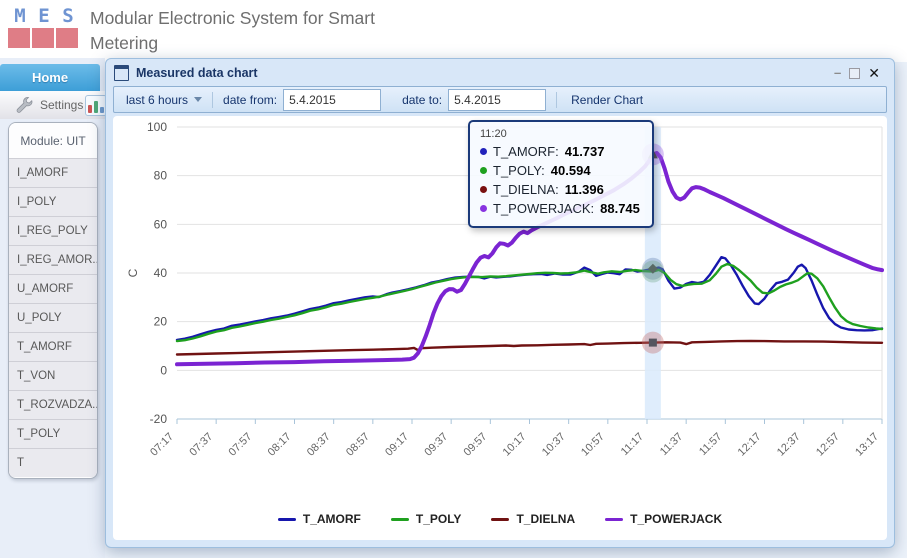 The height and width of the screenshot is (558, 907). Describe the element at coordinates (676, 519) in the screenshot. I see `legend-label: T_POWERJACK` at that location.